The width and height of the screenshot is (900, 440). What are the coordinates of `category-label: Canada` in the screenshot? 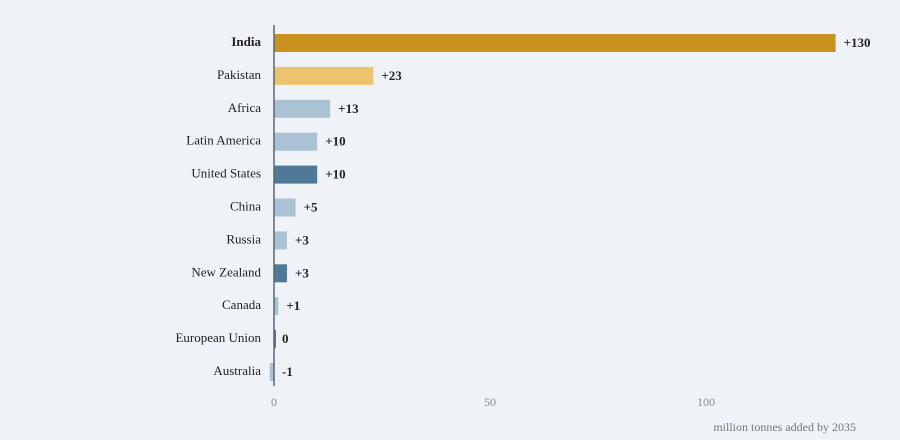 It's located at (241, 304).